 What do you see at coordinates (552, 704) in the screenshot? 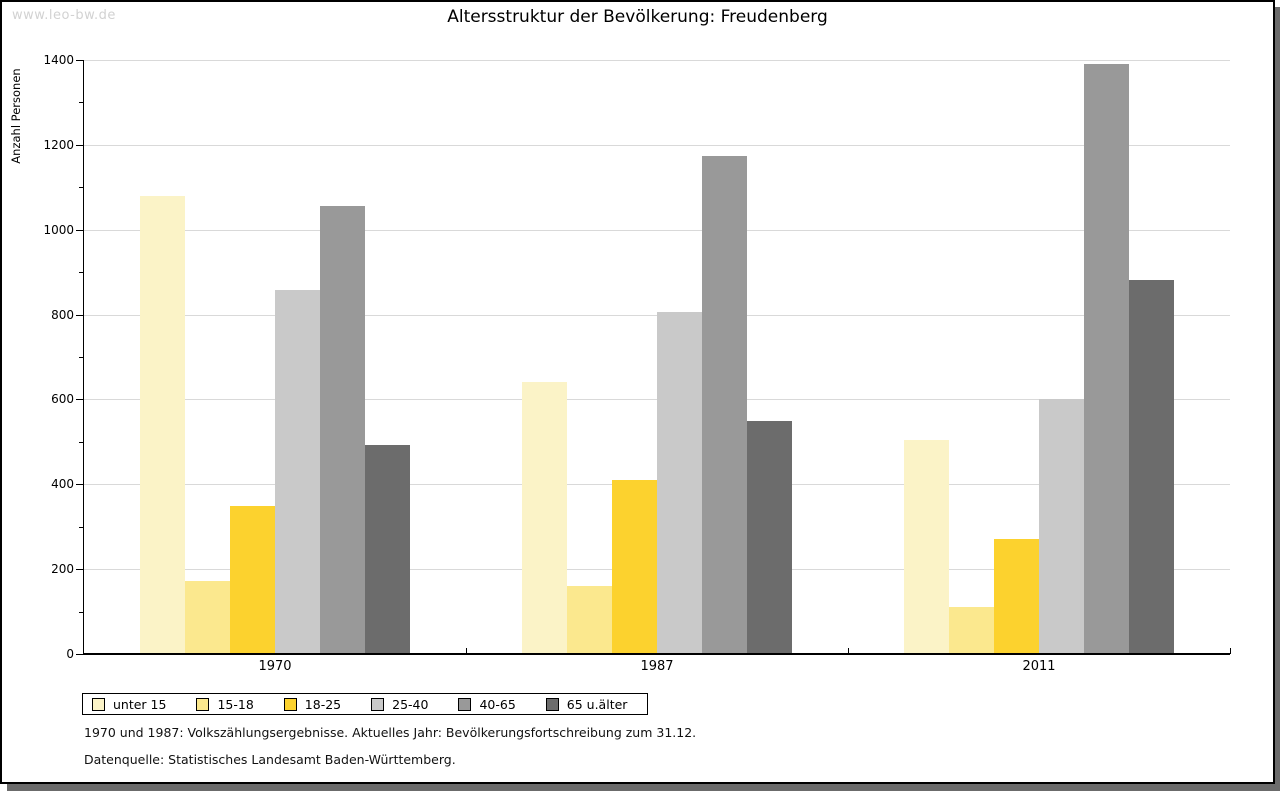
I see `legend-color-chip-65 u.älter` at bounding box center [552, 704].